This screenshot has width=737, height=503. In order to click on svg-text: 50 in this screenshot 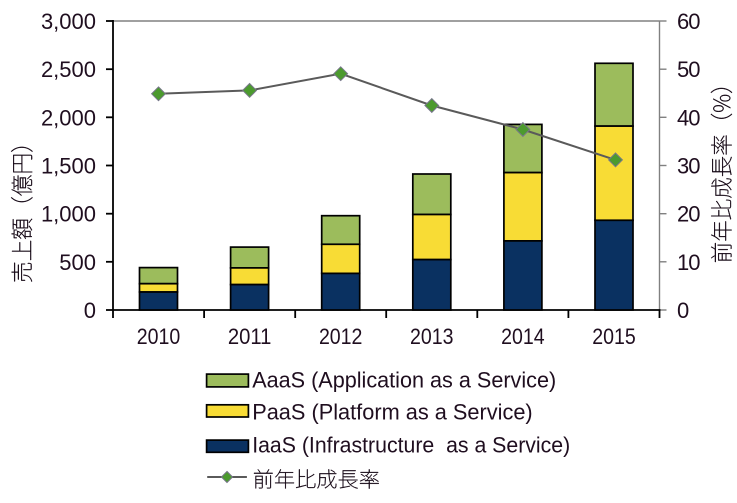, I will do `click(688, 69)`.